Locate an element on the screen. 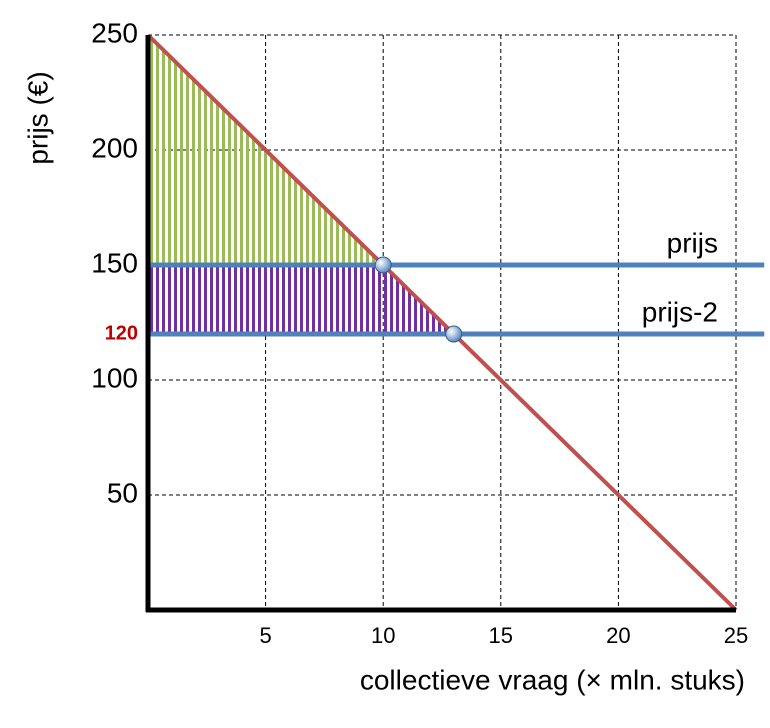 Image resolution: width=770 pixels, height=728 pixels. x-tick-label: 5 is located at coordinates (265, 635).